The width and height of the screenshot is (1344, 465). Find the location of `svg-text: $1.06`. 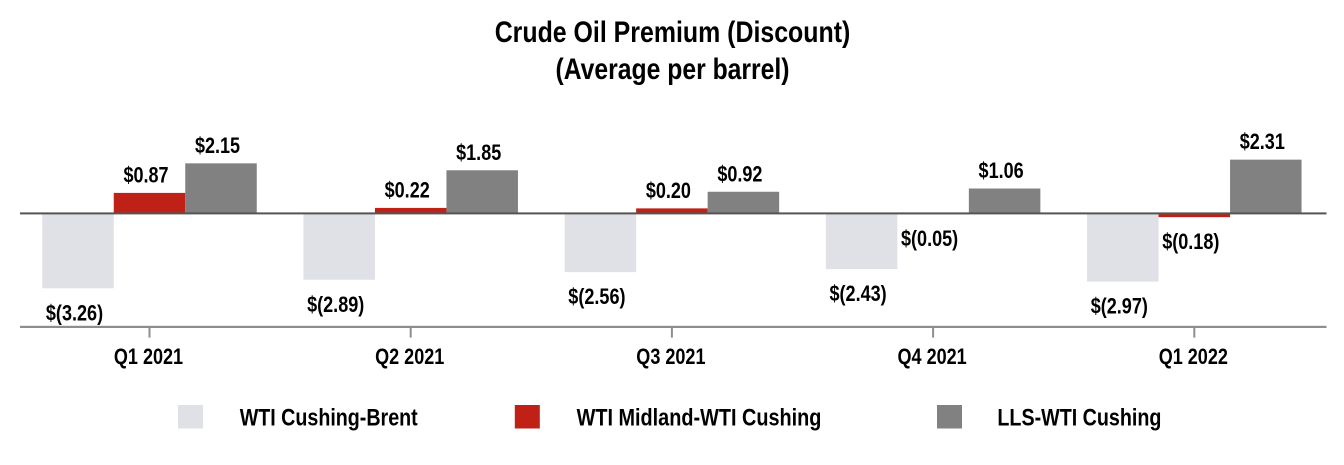

svg-text: $1.06 is located at coordinates (1001, 170).